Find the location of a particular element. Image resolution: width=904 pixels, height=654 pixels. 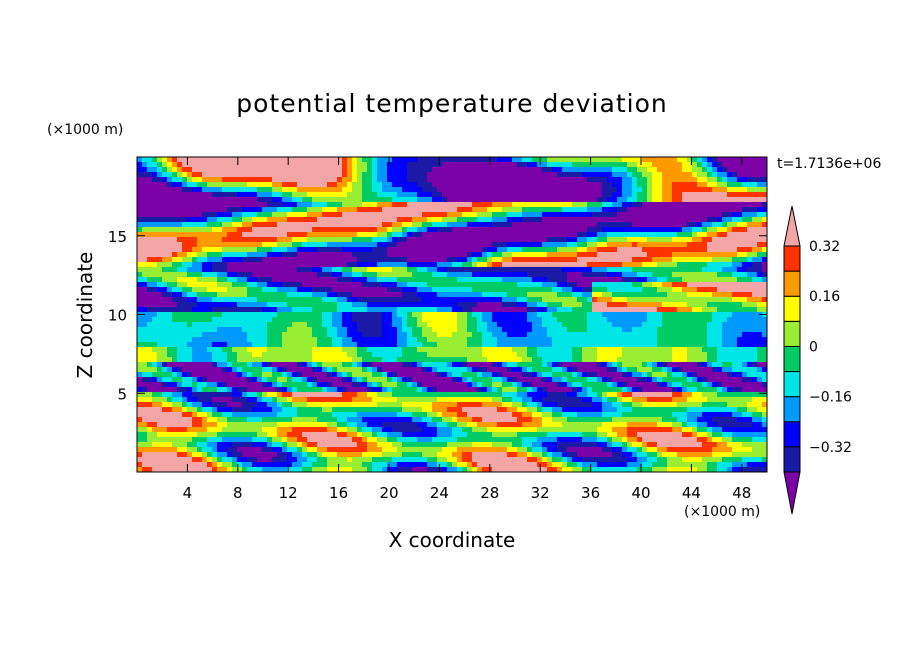

y-unit-label: (×1000 m) is located at coordinates (85, 130).